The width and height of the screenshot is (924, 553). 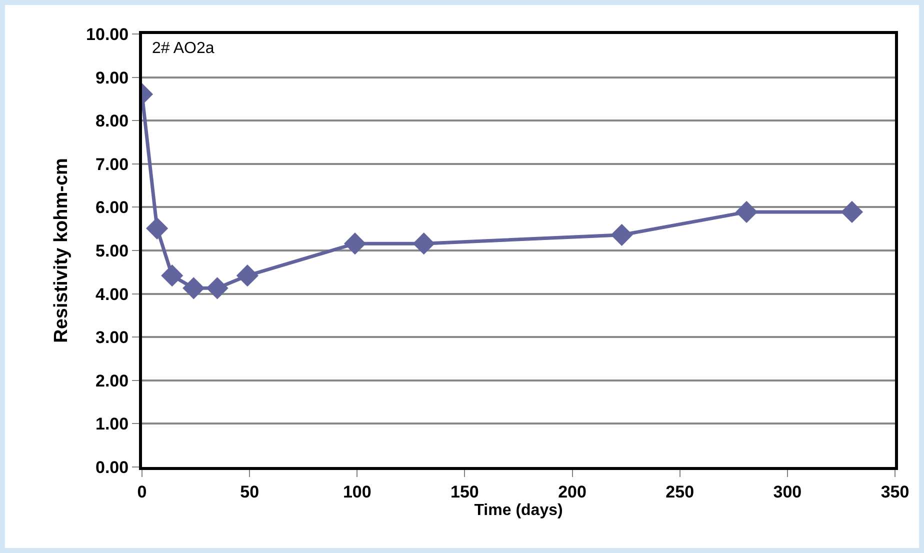 What do you see at coordinates (112, 250) in the screenshot?
I see `y-tick-label: 5.00` at bounding box center [112, 250].